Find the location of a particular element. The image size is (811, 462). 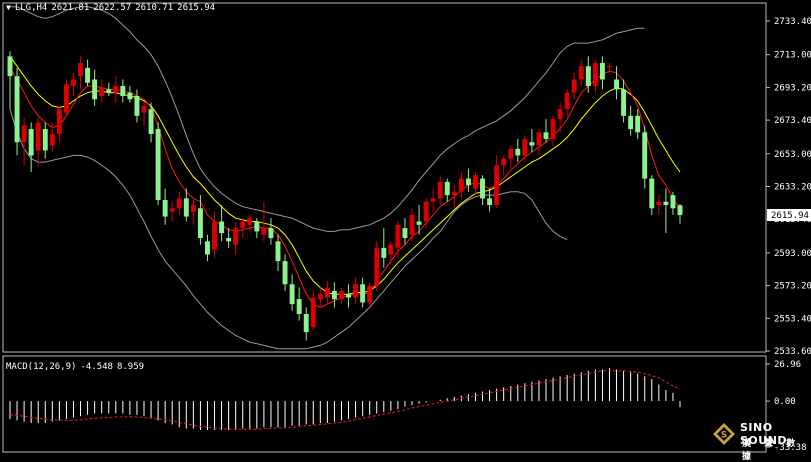

macd-tick-label: 0.00 is located at coordinates (785, 402).